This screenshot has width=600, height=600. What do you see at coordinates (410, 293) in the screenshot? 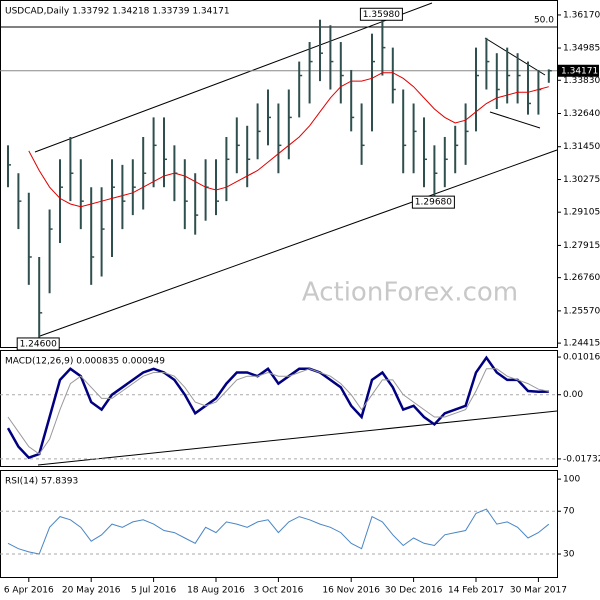
I see `watermark: ActionForex.com` at bounding box center [410, 293].